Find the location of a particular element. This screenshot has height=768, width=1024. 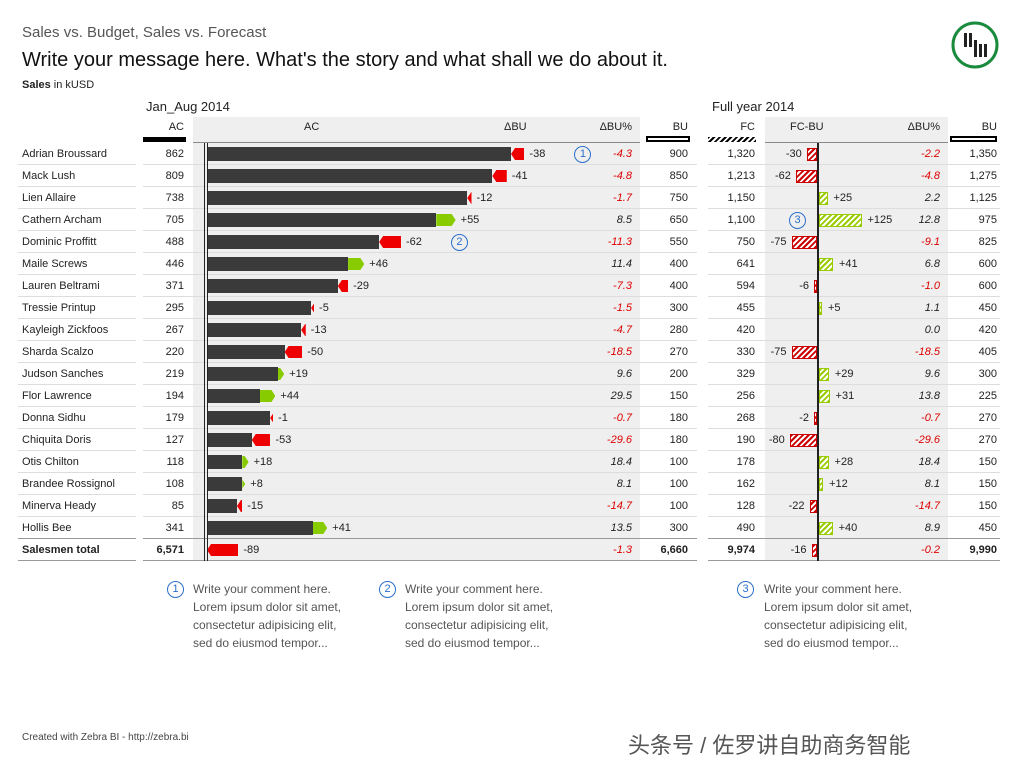

row-name: Flor Lawrence is located at coordinates (57, 396).